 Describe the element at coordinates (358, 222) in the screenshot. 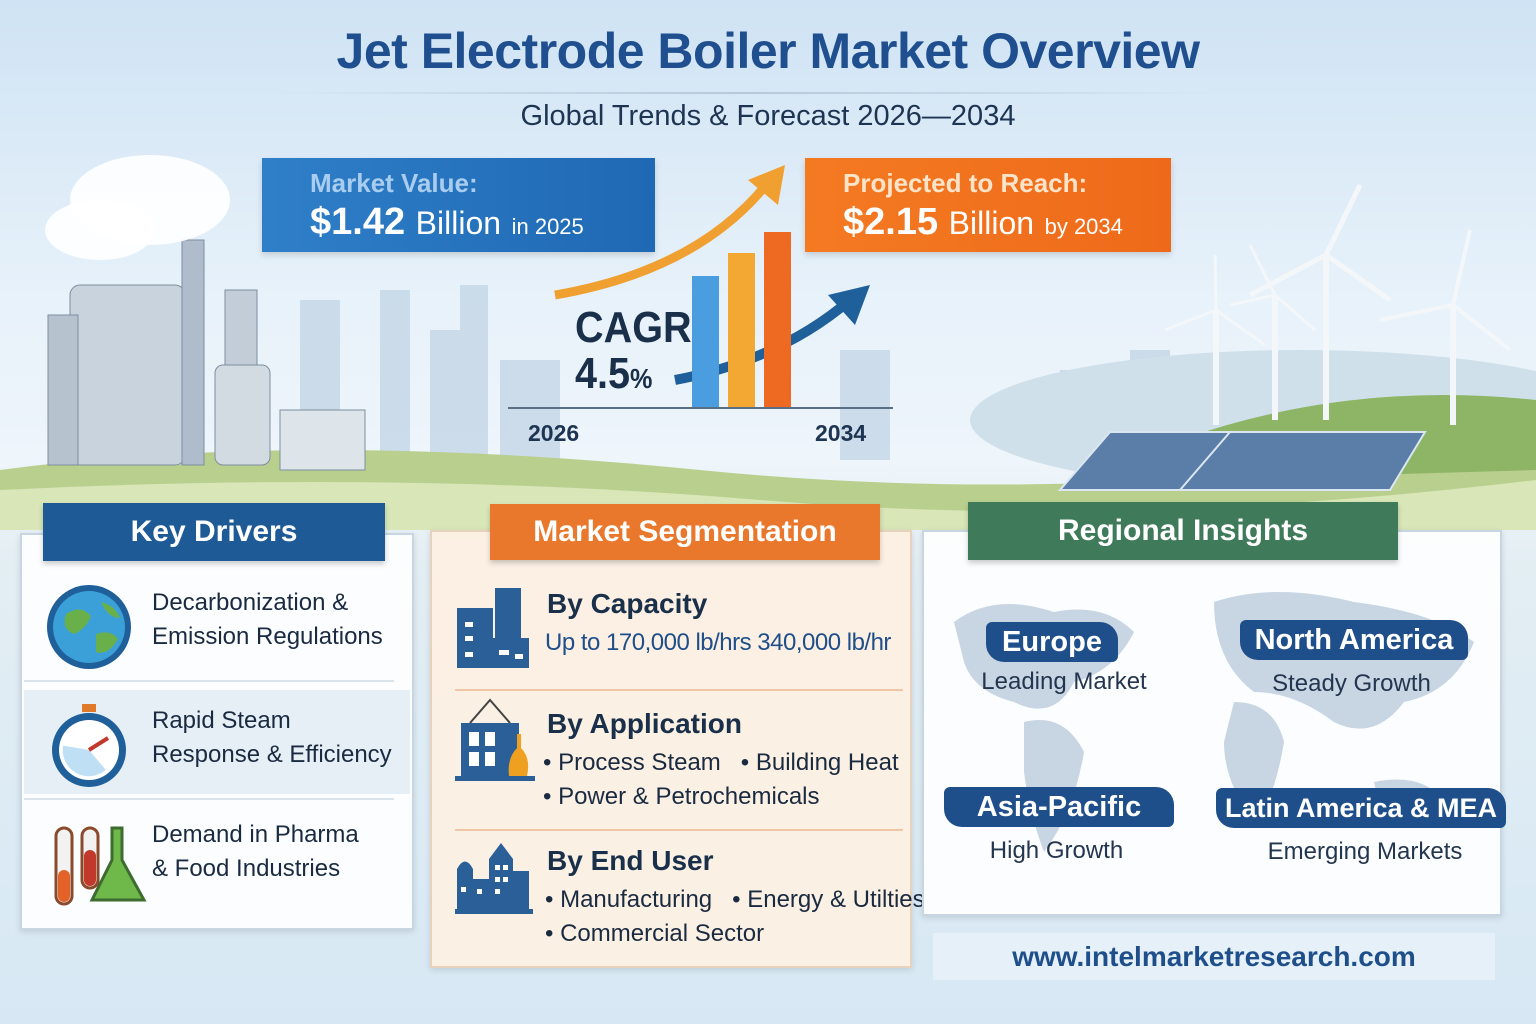

I see `market-value-amount: $1.42` at that location.